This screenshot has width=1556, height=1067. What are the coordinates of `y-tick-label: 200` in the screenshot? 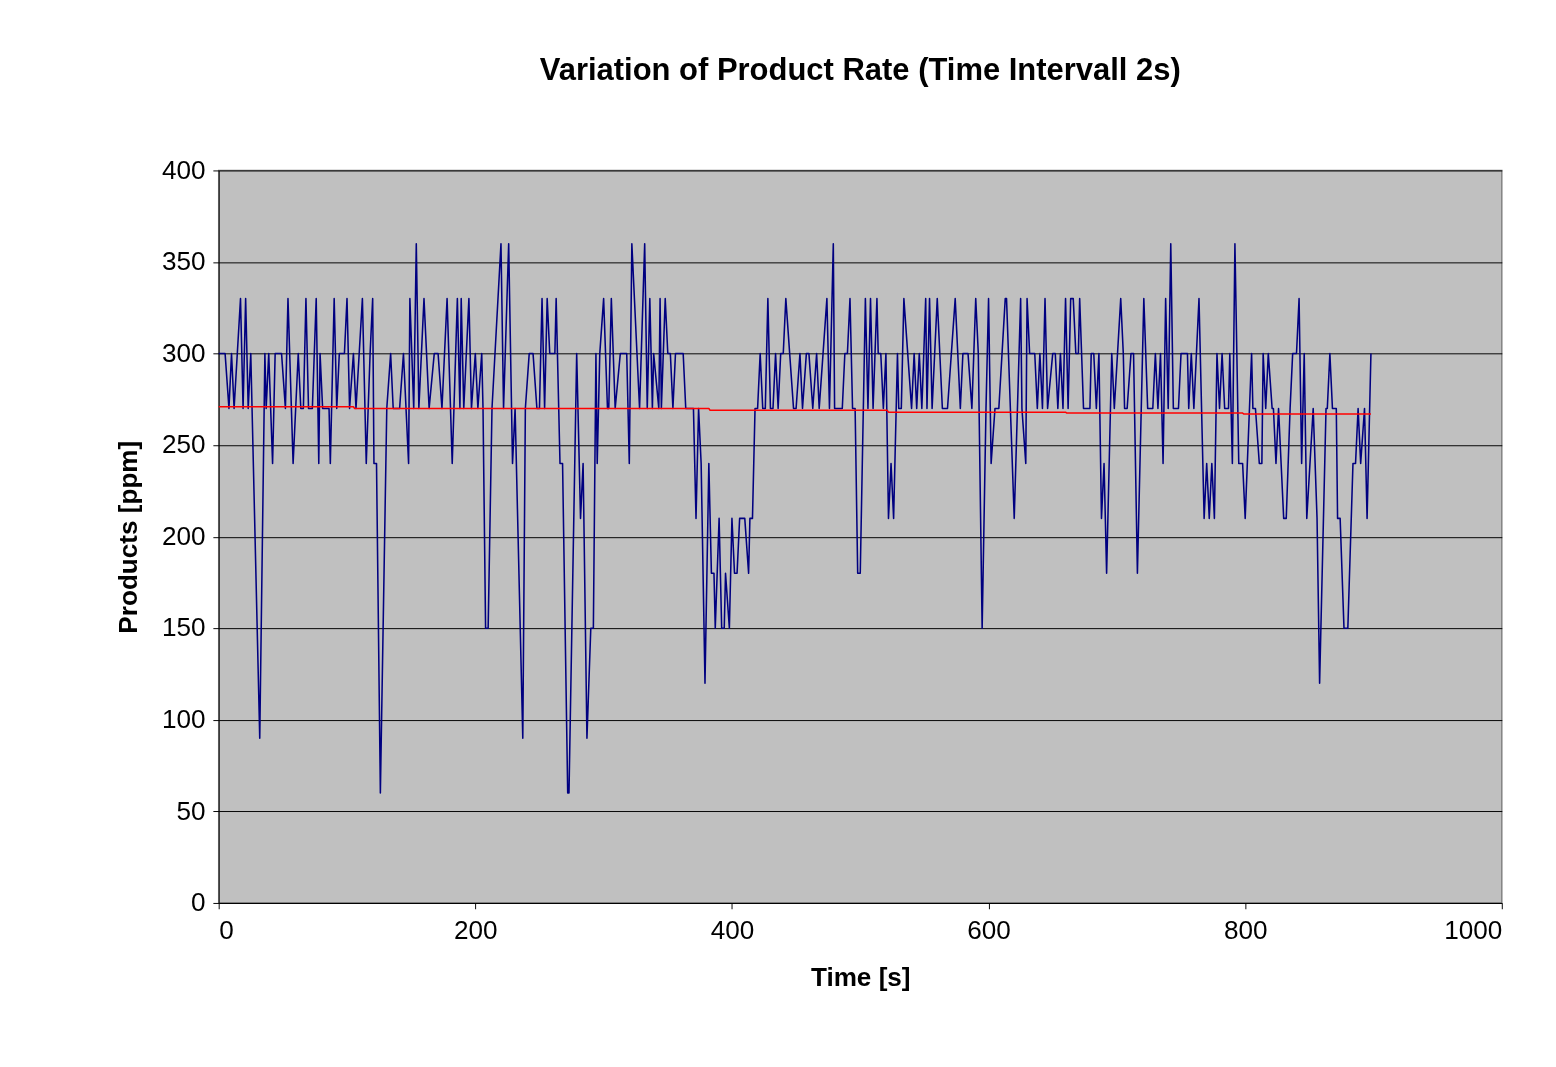 It's located at (184, 535).